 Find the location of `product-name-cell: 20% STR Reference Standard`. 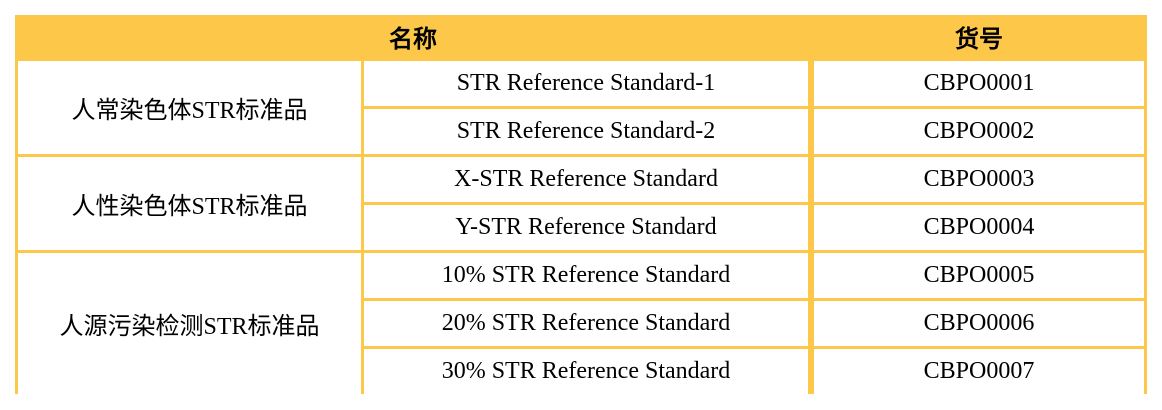

product-name-cell: 20% STR Reference Standard is located at coordinates (586, 323).